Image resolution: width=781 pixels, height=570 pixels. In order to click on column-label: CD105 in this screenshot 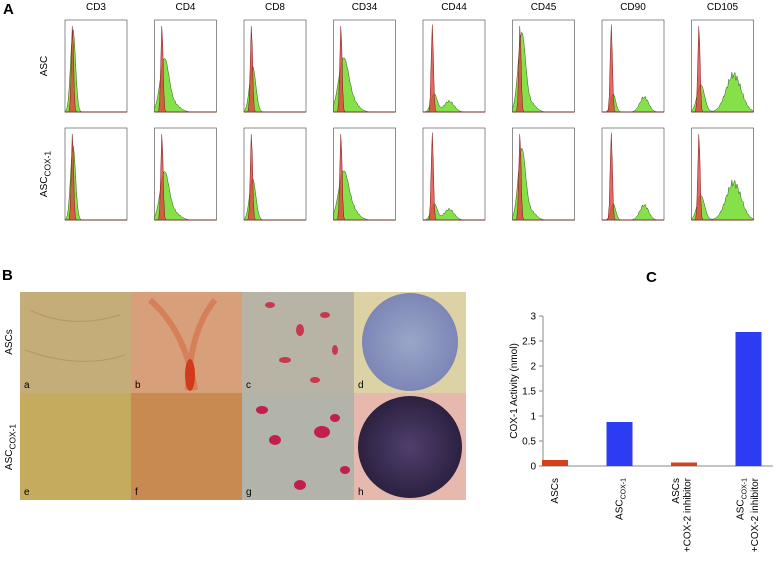, I will do `click(723, 7)`.